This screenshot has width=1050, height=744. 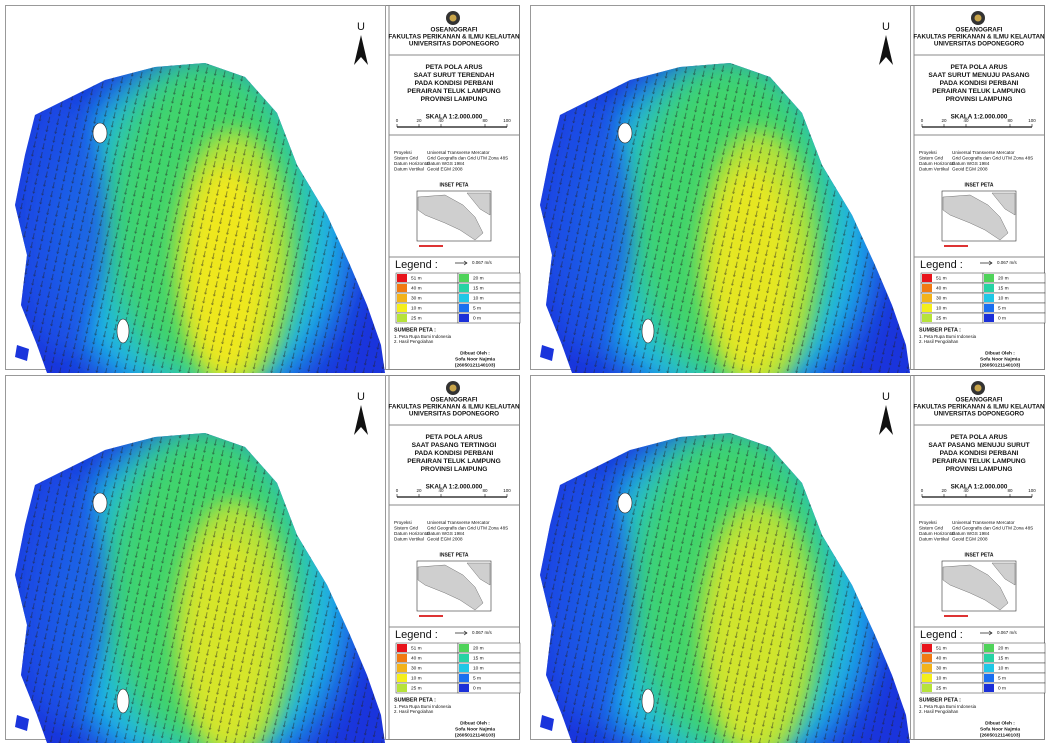 What do you see at coordinates (361, 420) in the screenshot?
I see `north-arrow` at bounding box center [361, 420].